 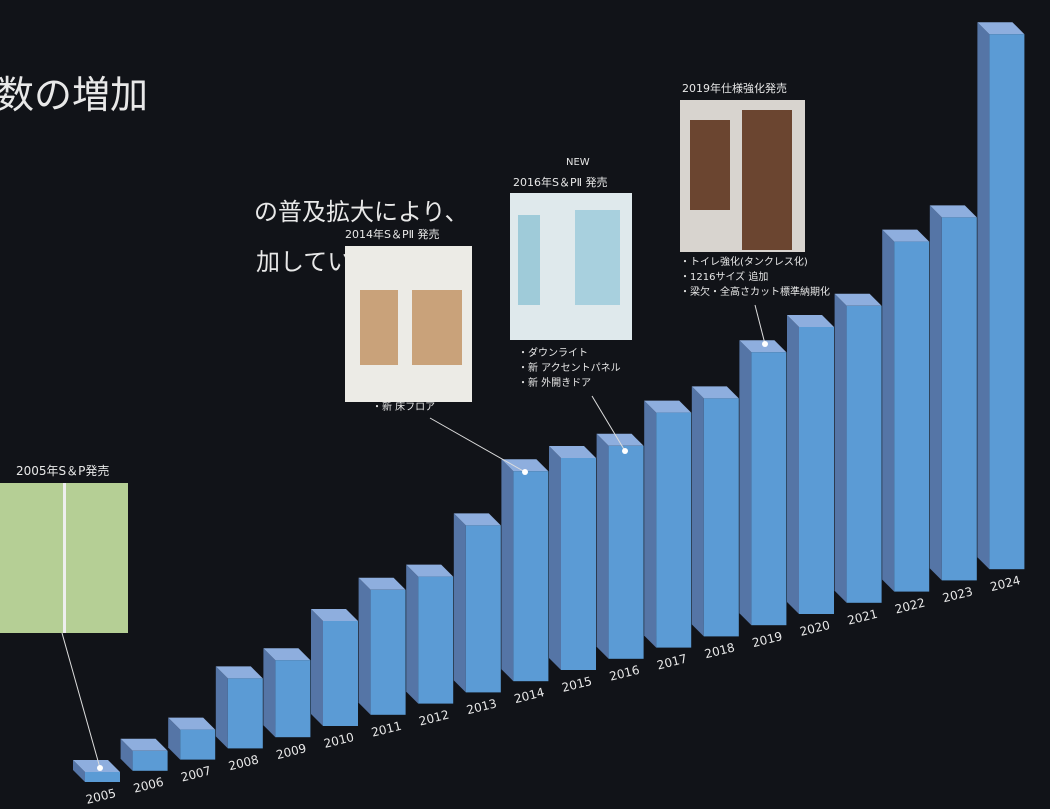 I want to click on annotation-note: ・梁欠・全高さカット標準納期化, so click(x=755, y=291).